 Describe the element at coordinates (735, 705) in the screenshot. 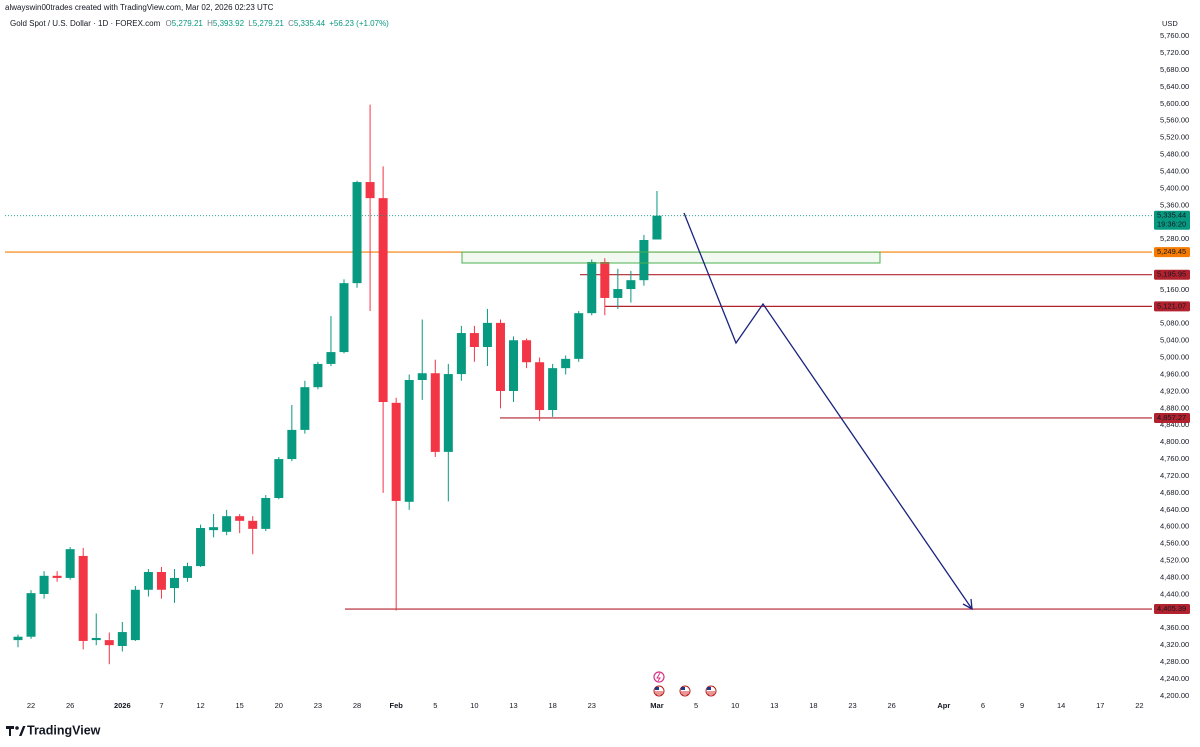

I see `x-tick-label: 10` at that location.